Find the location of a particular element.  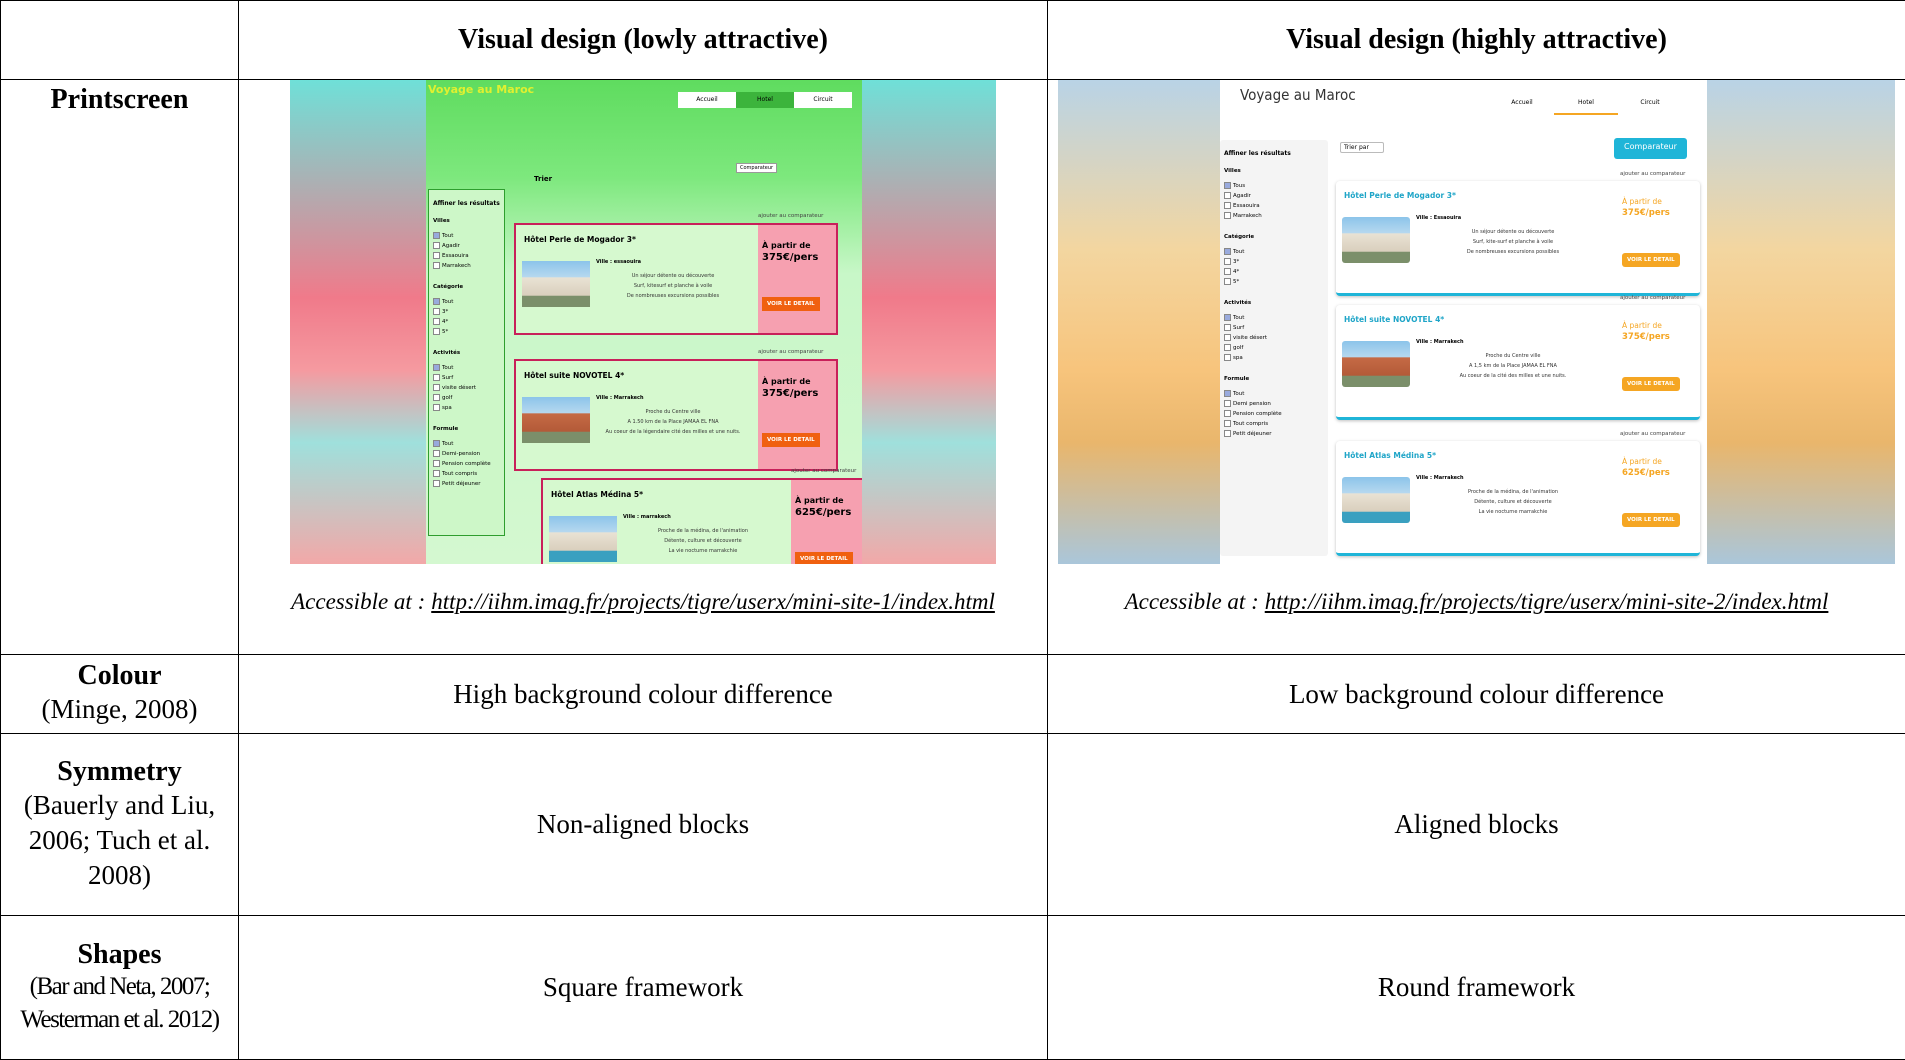

filter-group-title: Formule is located at coordinates (1236, 379).